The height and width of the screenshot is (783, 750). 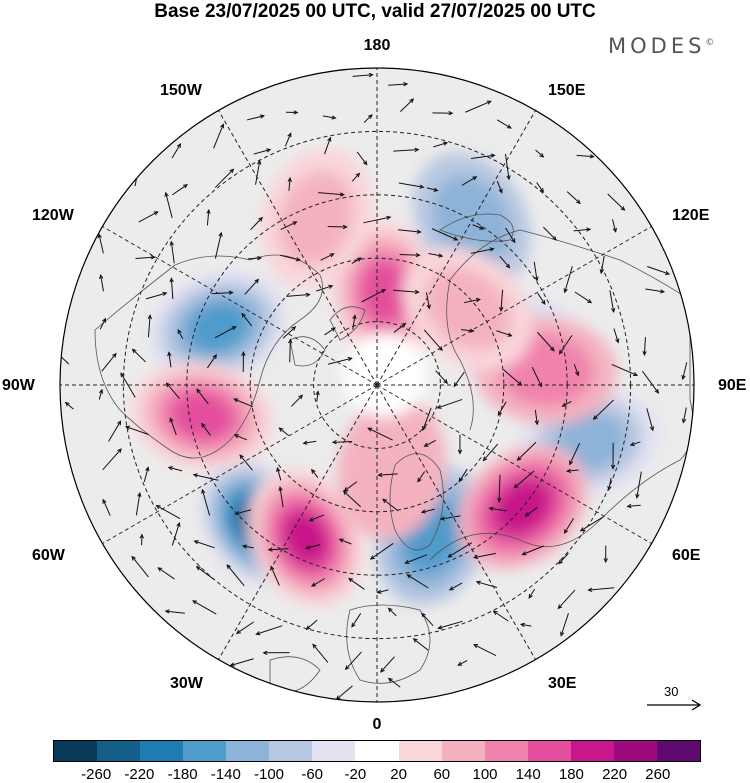 I want to click on colorbar, so click(x=377, y=751).